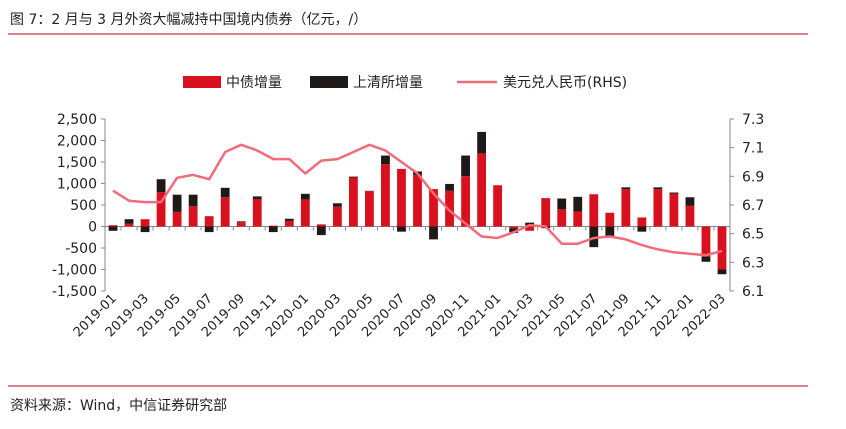 The image size is (846, 429). What do you see at coordinates (408, 386) in the screenshot?
I see `source-divider` at bounding box center [408, 386].